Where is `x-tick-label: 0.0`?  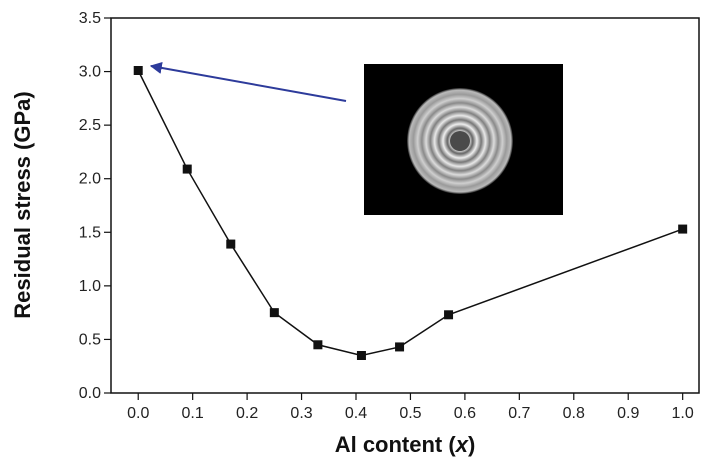 x-tick-label: 0.0 is located at coordinates (138, 413).